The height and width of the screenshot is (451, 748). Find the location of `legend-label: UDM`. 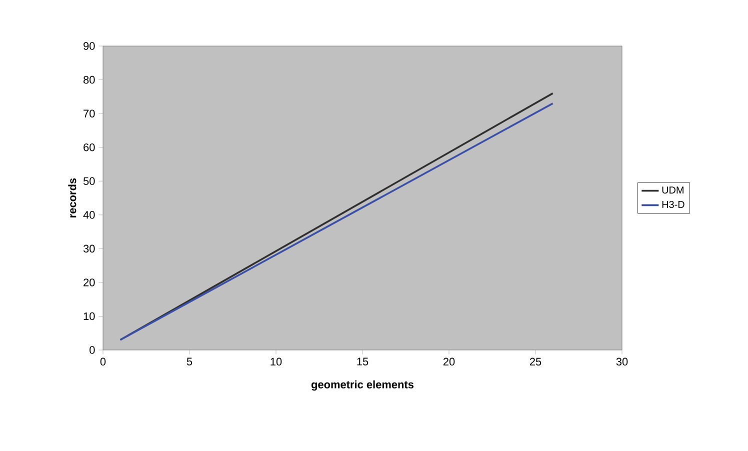

legend-label: UDM is located at coordinates (673, 190).